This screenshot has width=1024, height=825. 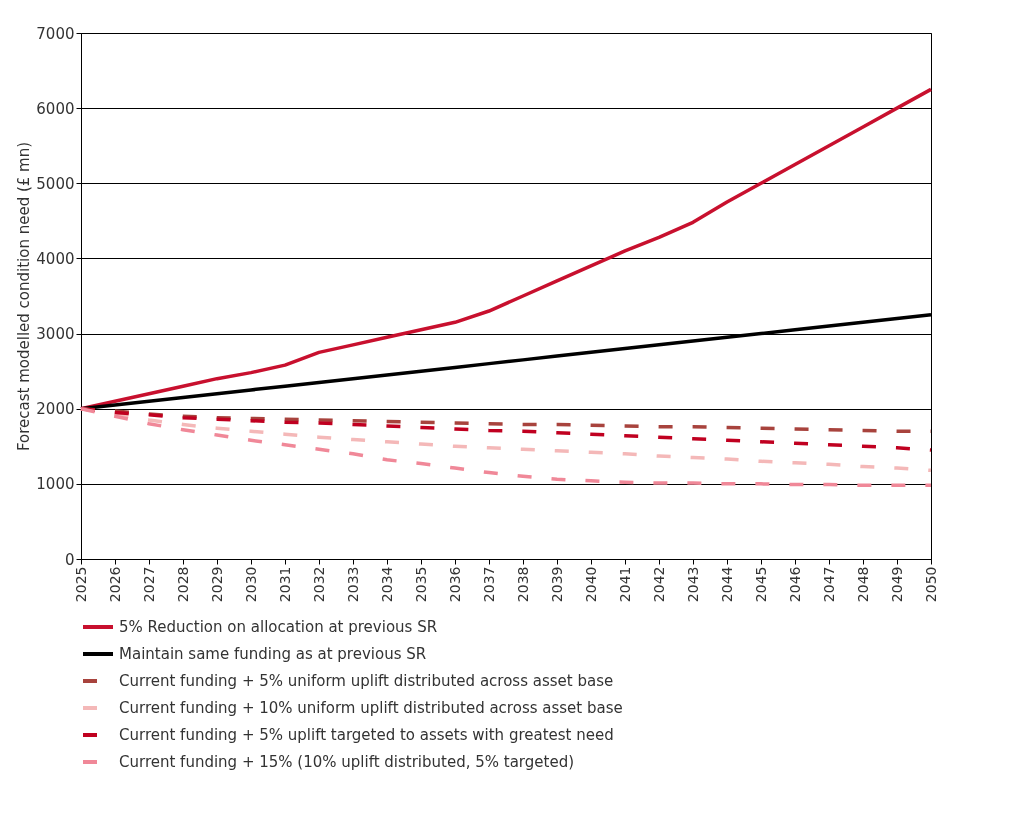 What do you see at coordinates (506, 447) in the screenshot?
I see `line-series` at bounding box center [506, 447].